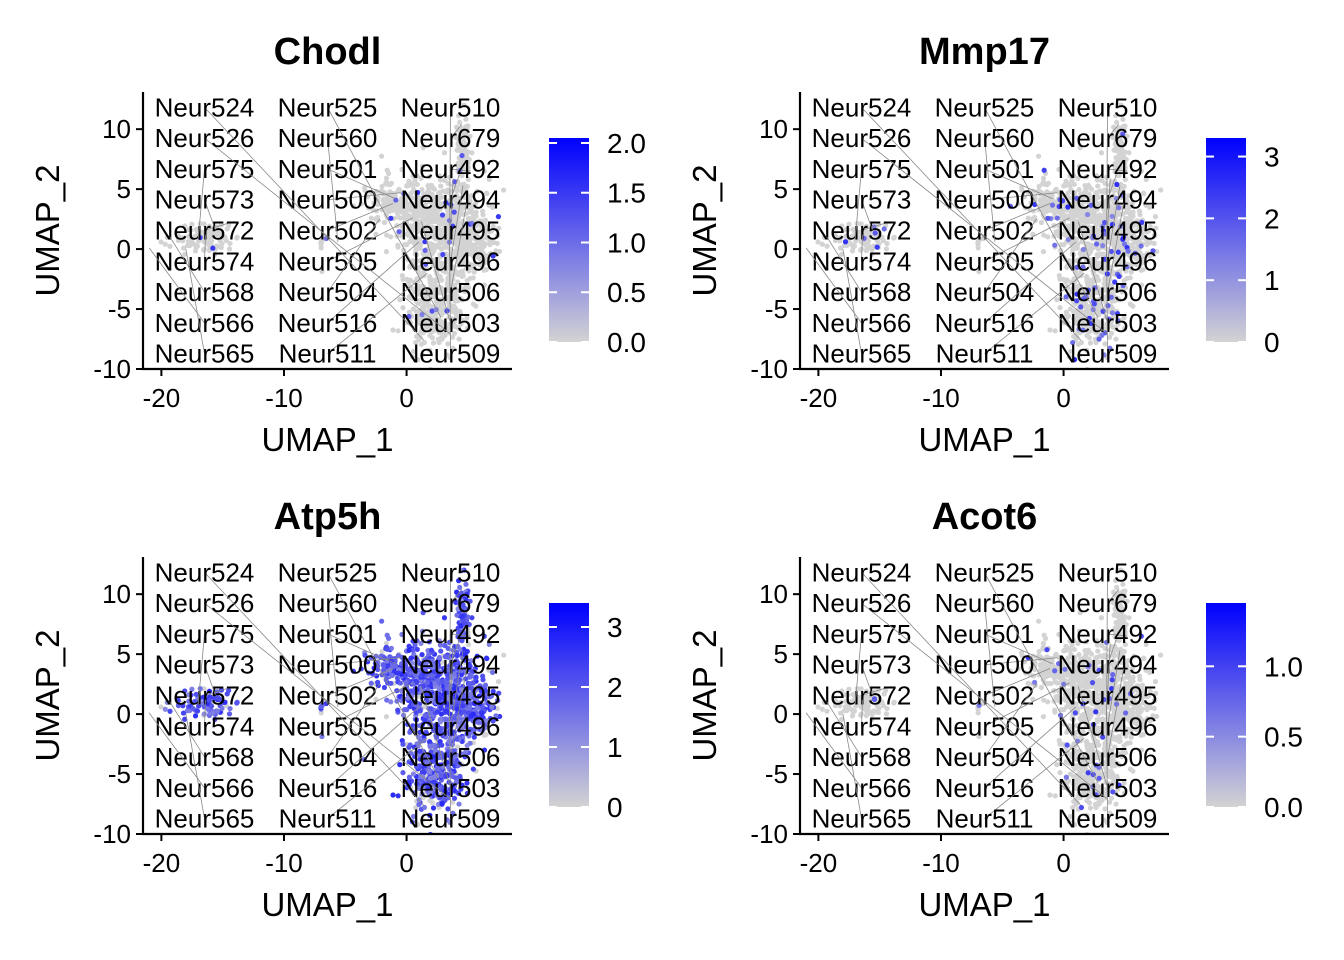  What do you see at coordinates (569, 705) in the screenshot?
I see `colorbar` at bounding box center [569, 705].